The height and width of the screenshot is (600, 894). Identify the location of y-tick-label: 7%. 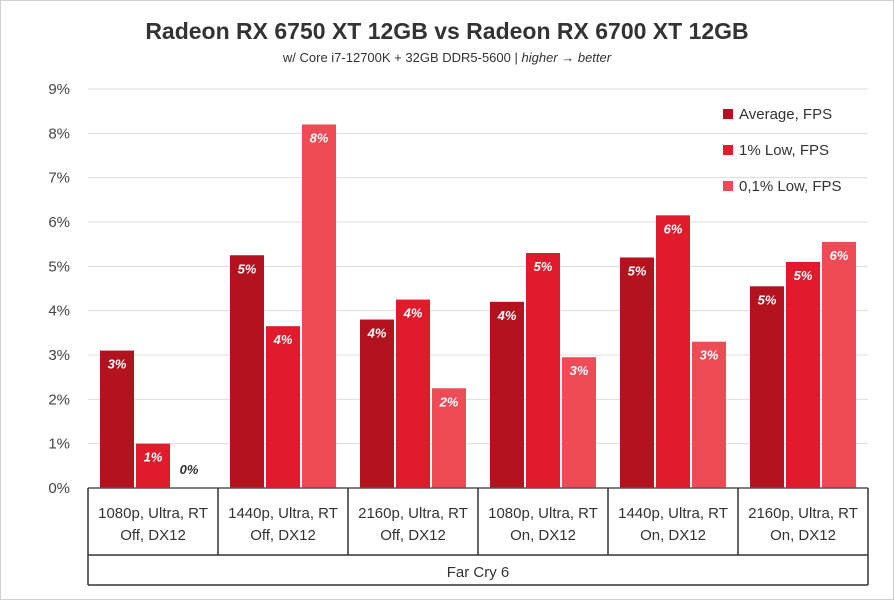
(59, 178).